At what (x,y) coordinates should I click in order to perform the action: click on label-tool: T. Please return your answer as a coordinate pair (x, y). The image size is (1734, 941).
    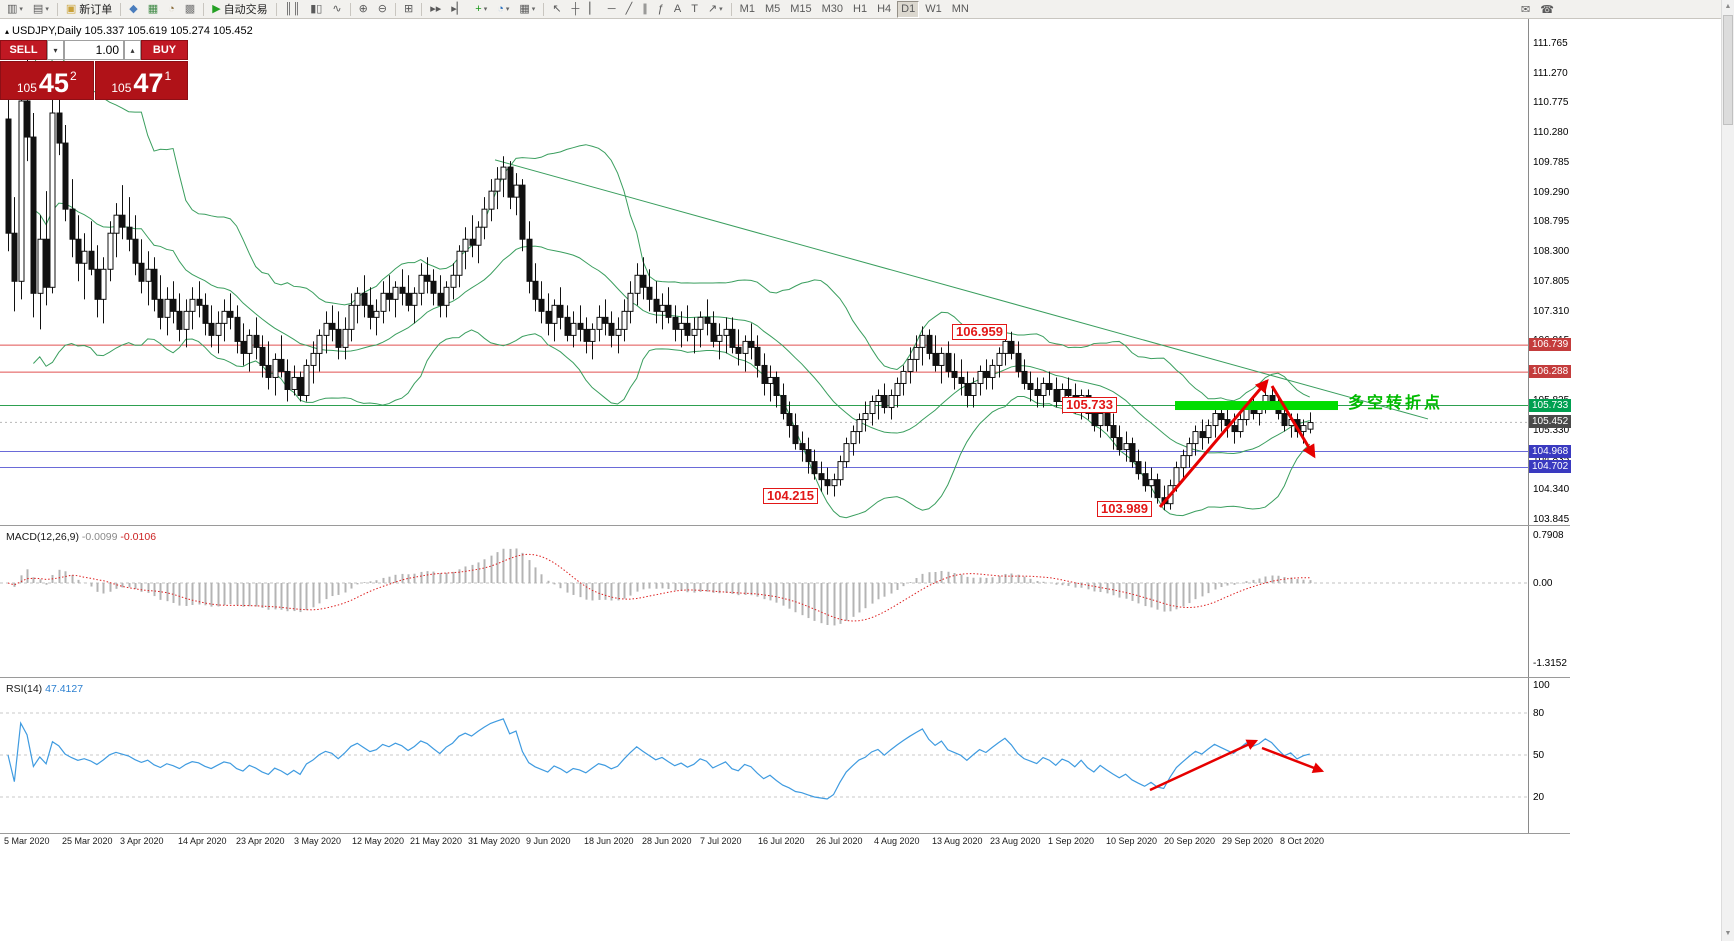
    Looking at the image, I should click on (694, 9).